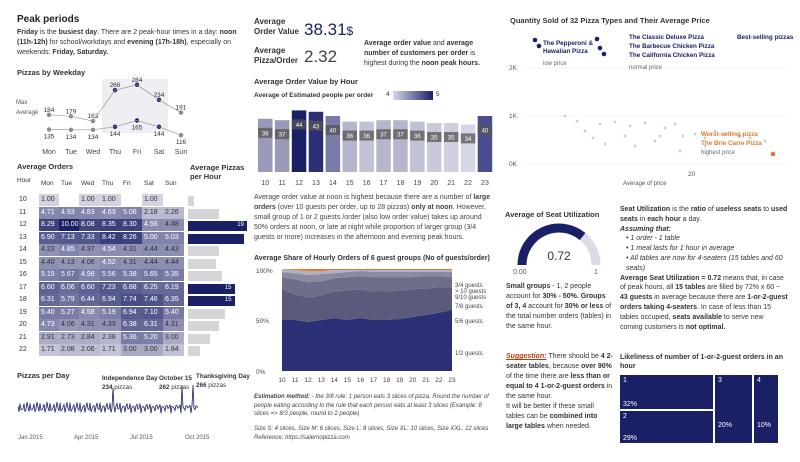  What do you see at coordinates (23, 324) in the screenshot?
I see `table-row-hour: 20` at bounding box center [23, 324].